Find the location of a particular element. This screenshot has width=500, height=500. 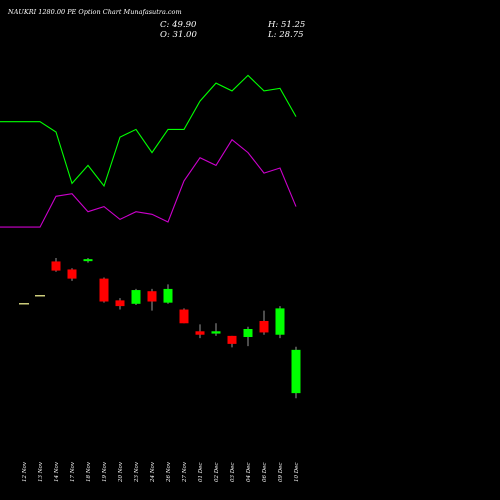

x-tick-label: 19 Nov is located at coordinates (105, 471).